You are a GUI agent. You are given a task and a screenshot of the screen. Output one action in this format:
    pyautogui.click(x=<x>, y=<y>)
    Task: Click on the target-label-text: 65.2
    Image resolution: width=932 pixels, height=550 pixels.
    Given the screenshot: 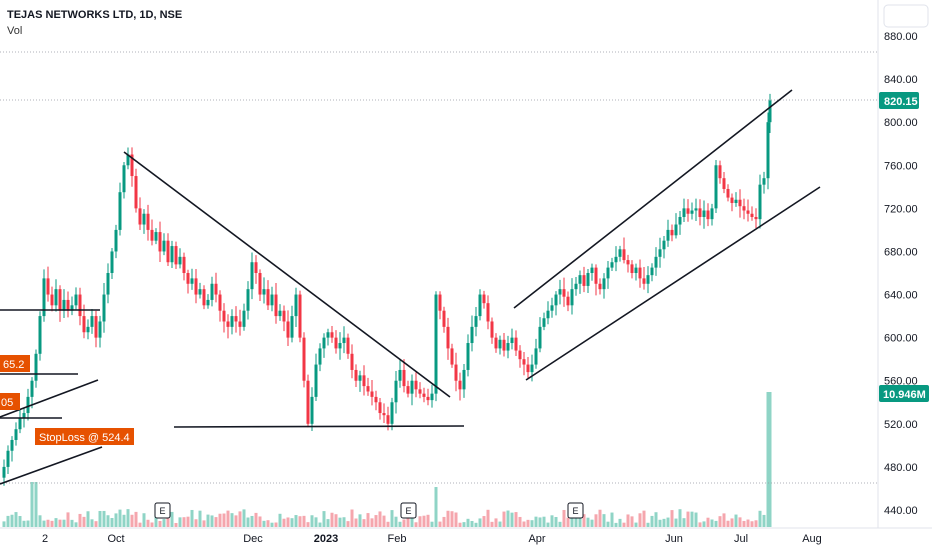 What is the action you would take?
    pyautogui.click(x=13, y=365)
    